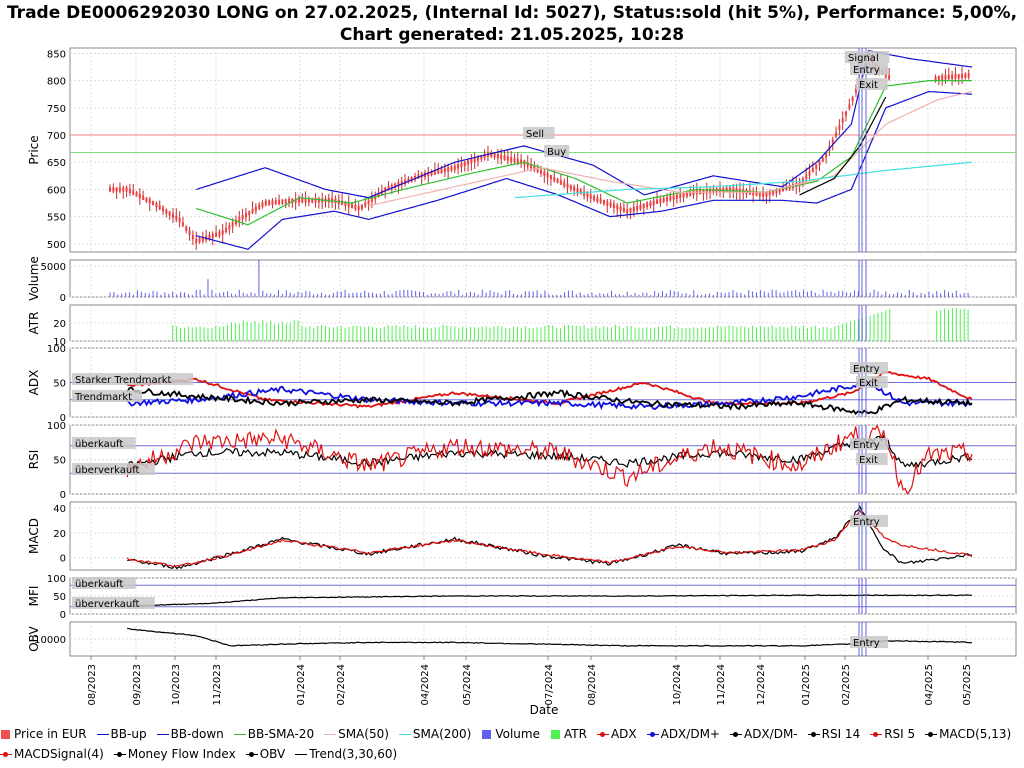  What do you see at coordinates (59, 324) in the screenshot?
I see `y-tick-label: 20` at bounding box center [59, 324].